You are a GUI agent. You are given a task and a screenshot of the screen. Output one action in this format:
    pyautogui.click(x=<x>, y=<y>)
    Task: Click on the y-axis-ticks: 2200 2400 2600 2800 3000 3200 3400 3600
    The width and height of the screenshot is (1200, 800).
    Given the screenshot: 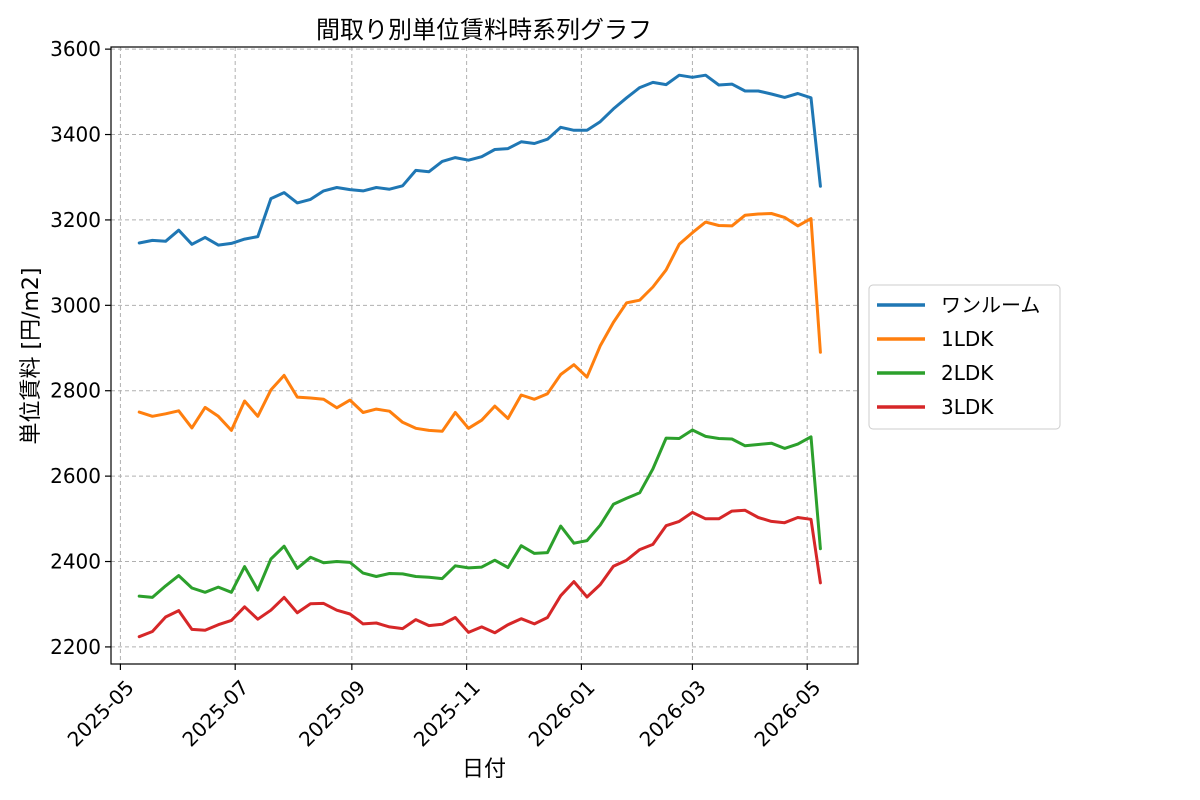 What is the action you would take?
    pyautogui.click(x=80, y=348)
    